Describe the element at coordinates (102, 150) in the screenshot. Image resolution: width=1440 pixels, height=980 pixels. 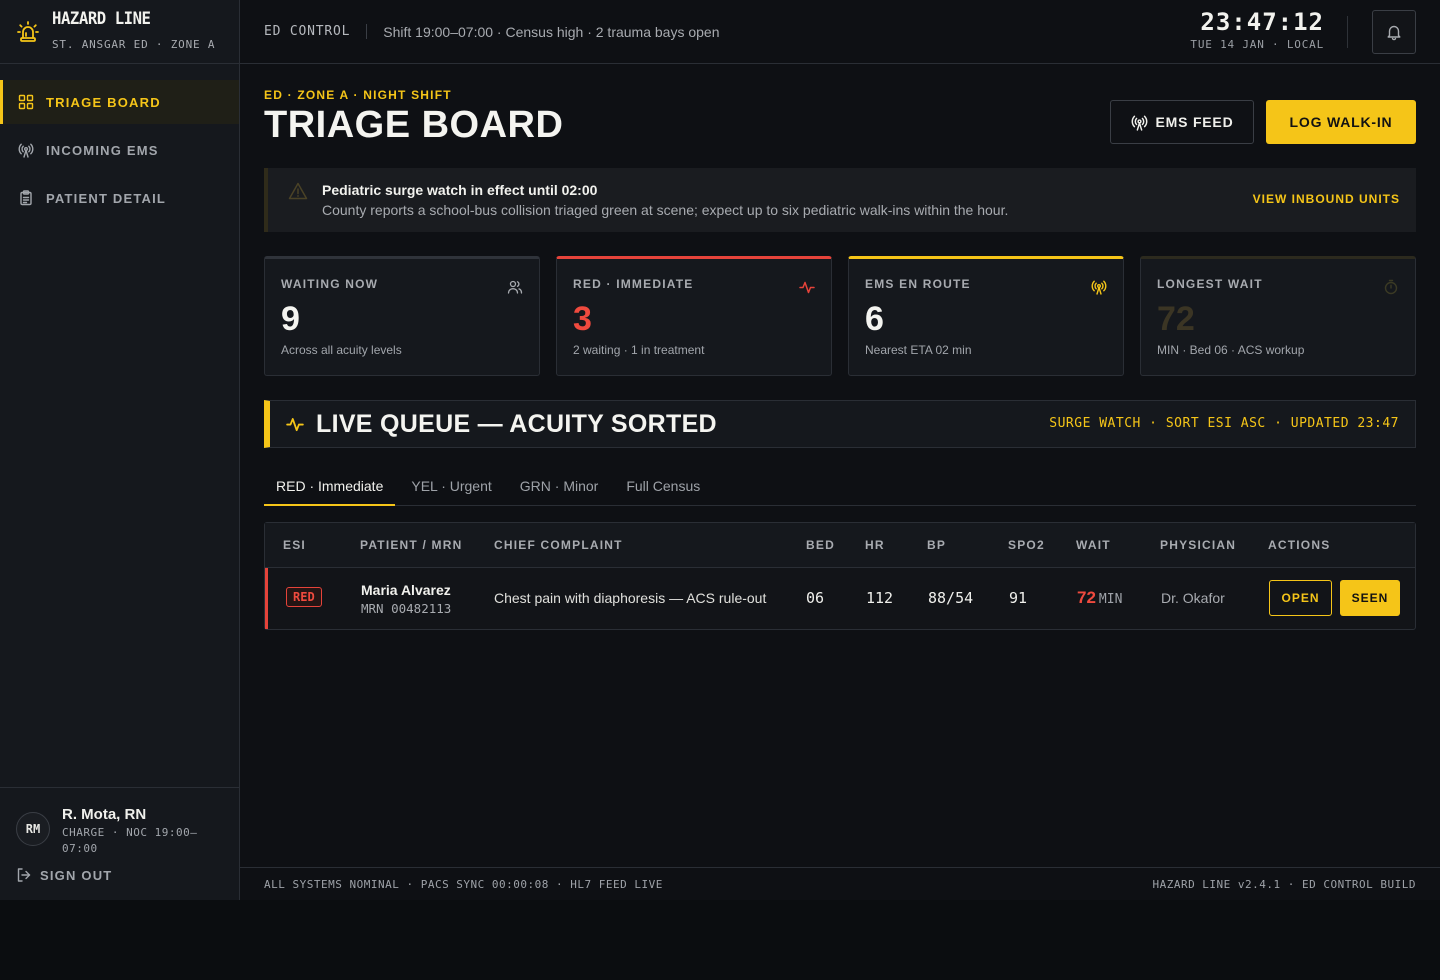
I see `sidebar-item-label: INCOMING EMS` at that location.